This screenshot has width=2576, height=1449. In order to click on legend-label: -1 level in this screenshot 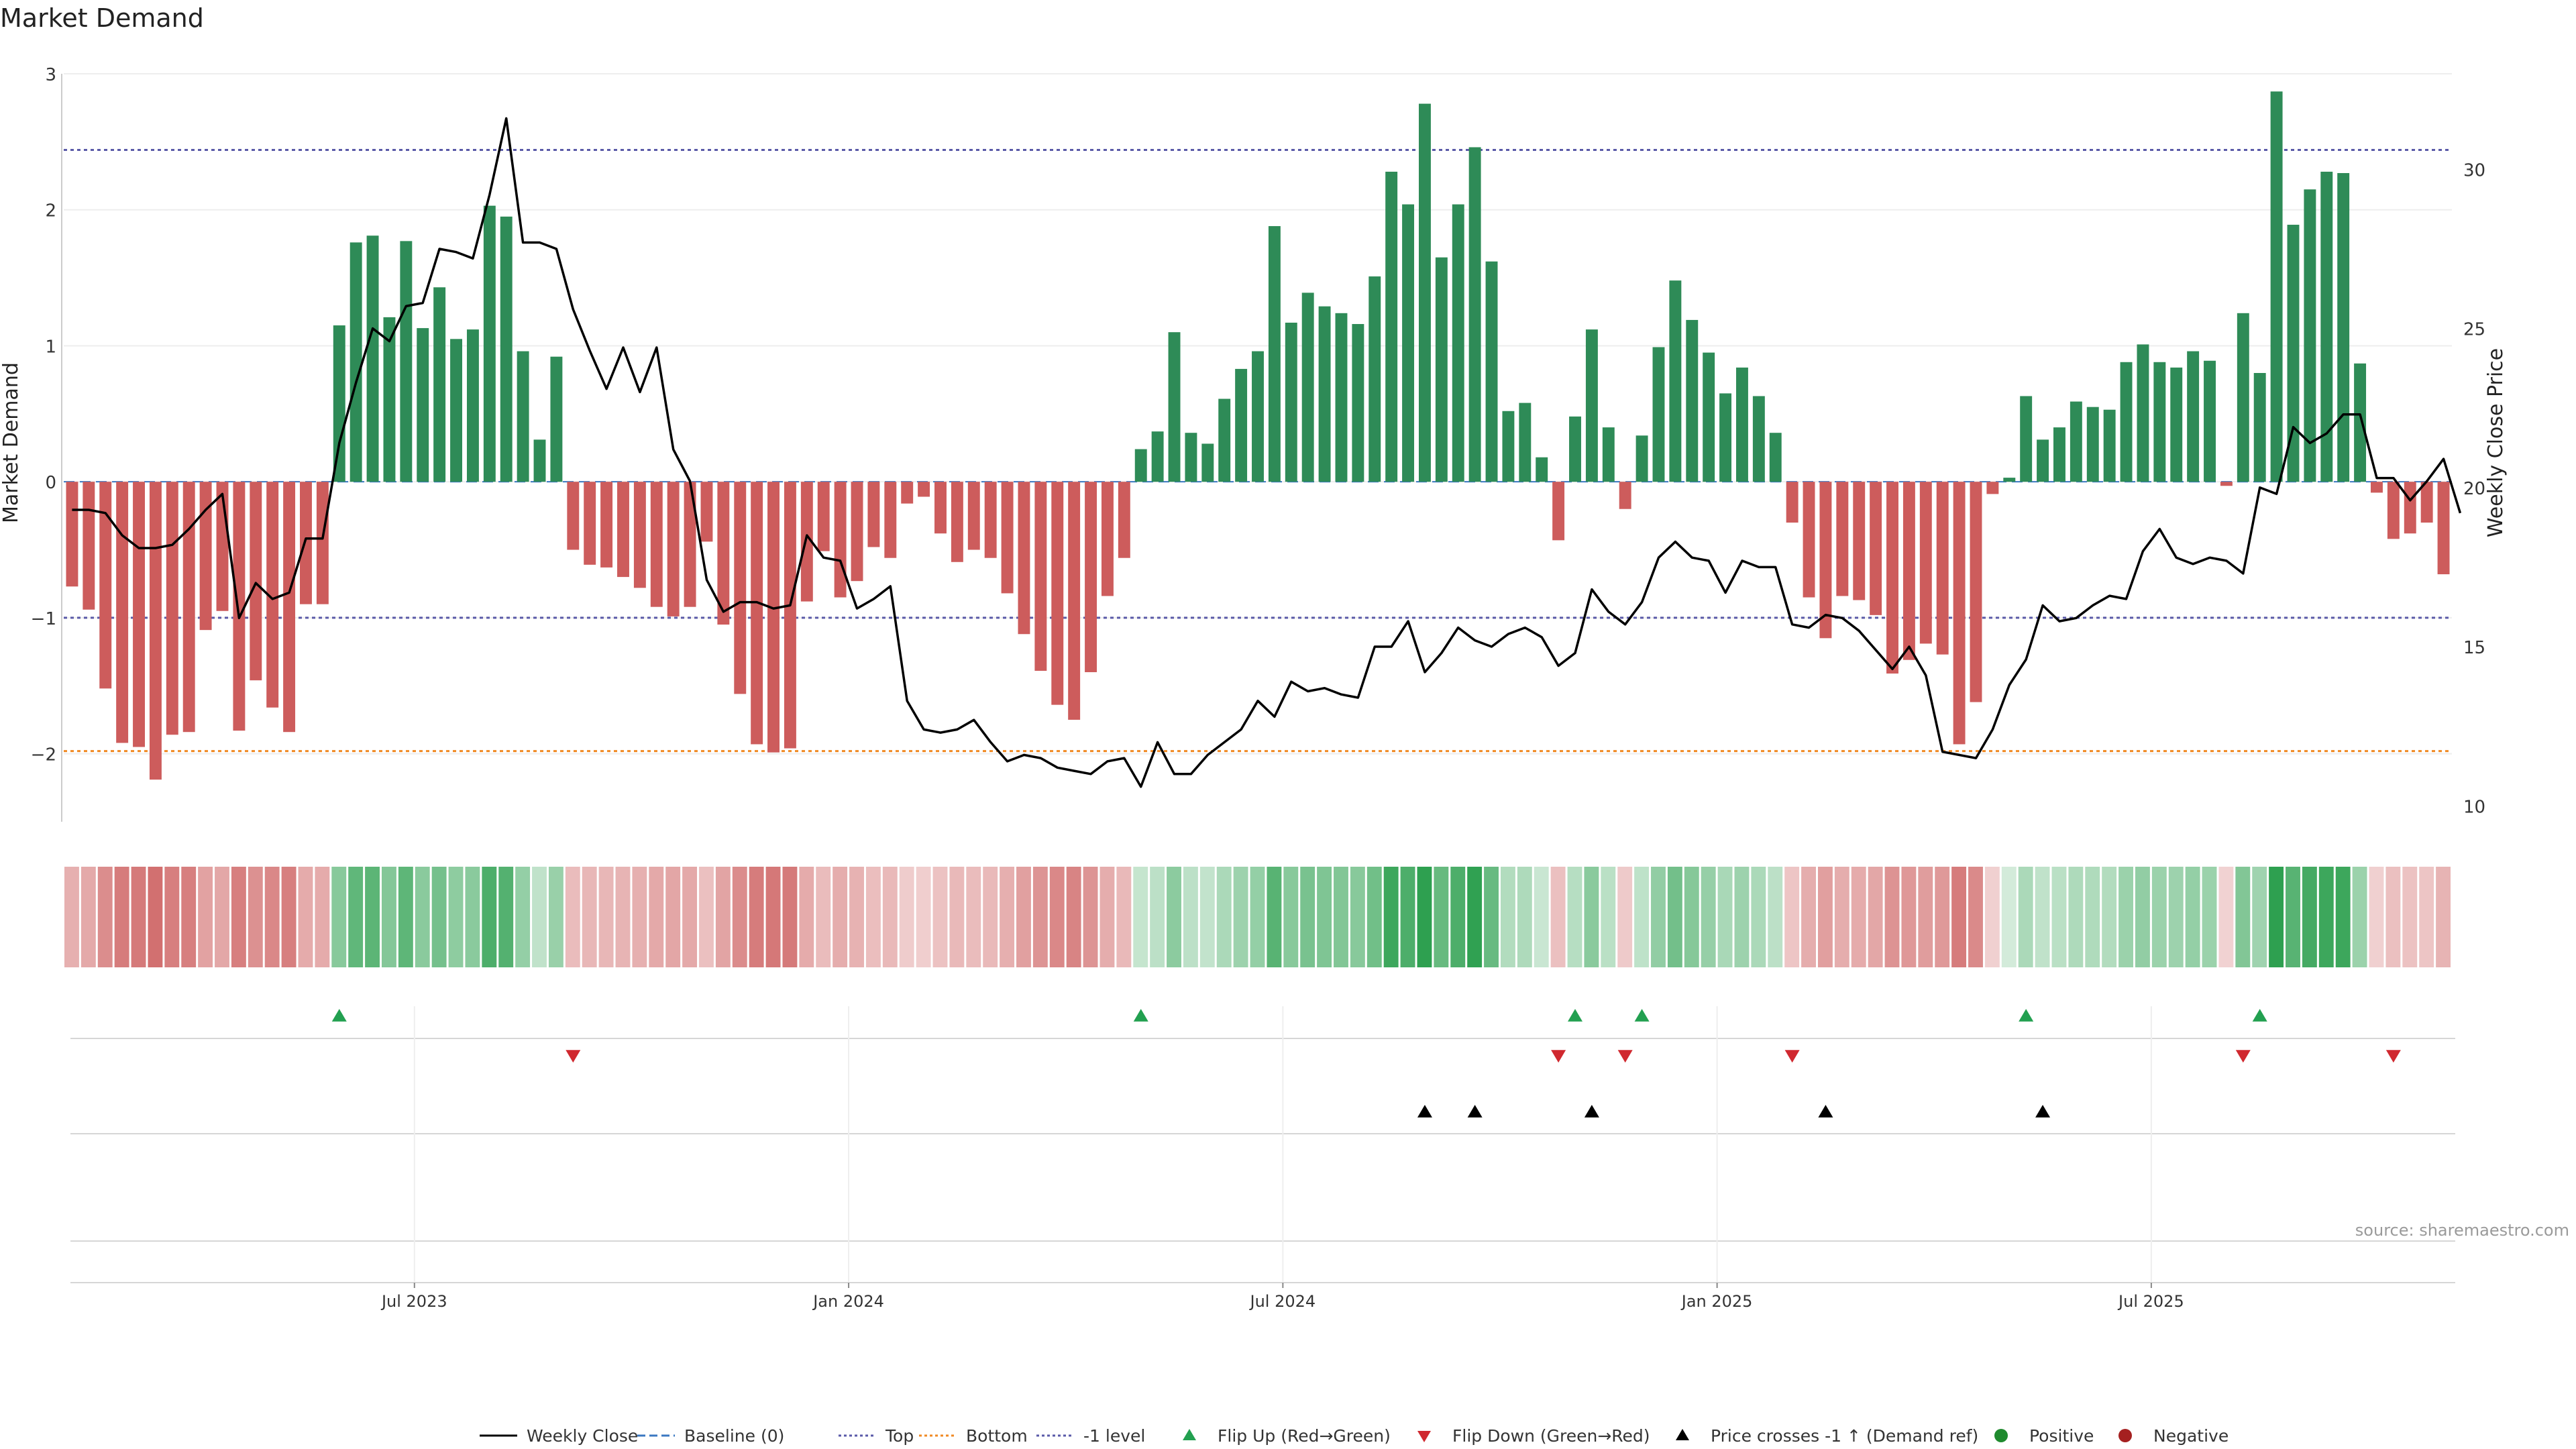, I will do `click(1114, 1436)`.